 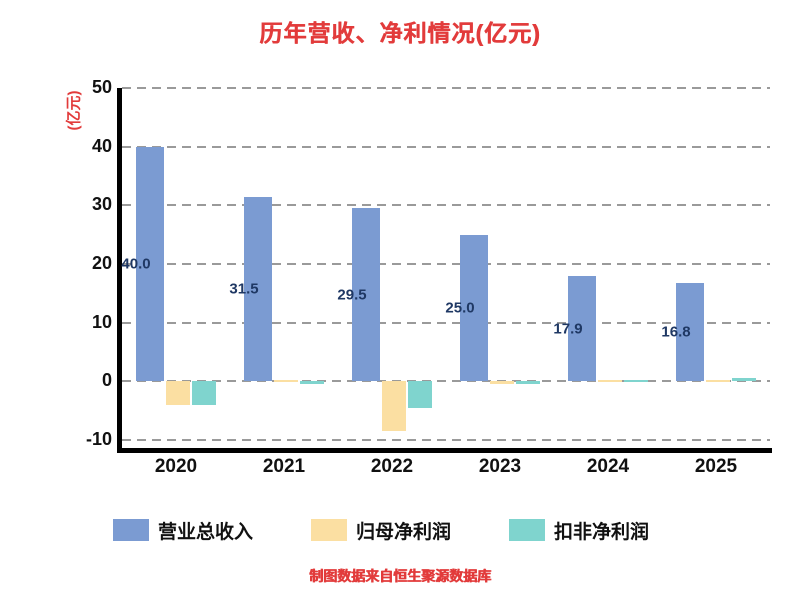 I want to click on x-tick-2022: 2022, so click(x=392, y=466).